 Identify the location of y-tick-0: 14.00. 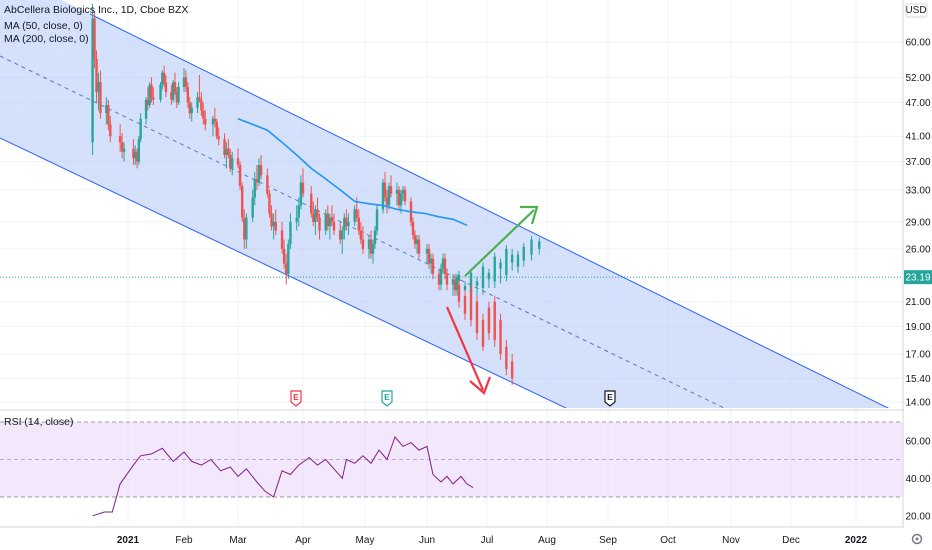
(917, 403).